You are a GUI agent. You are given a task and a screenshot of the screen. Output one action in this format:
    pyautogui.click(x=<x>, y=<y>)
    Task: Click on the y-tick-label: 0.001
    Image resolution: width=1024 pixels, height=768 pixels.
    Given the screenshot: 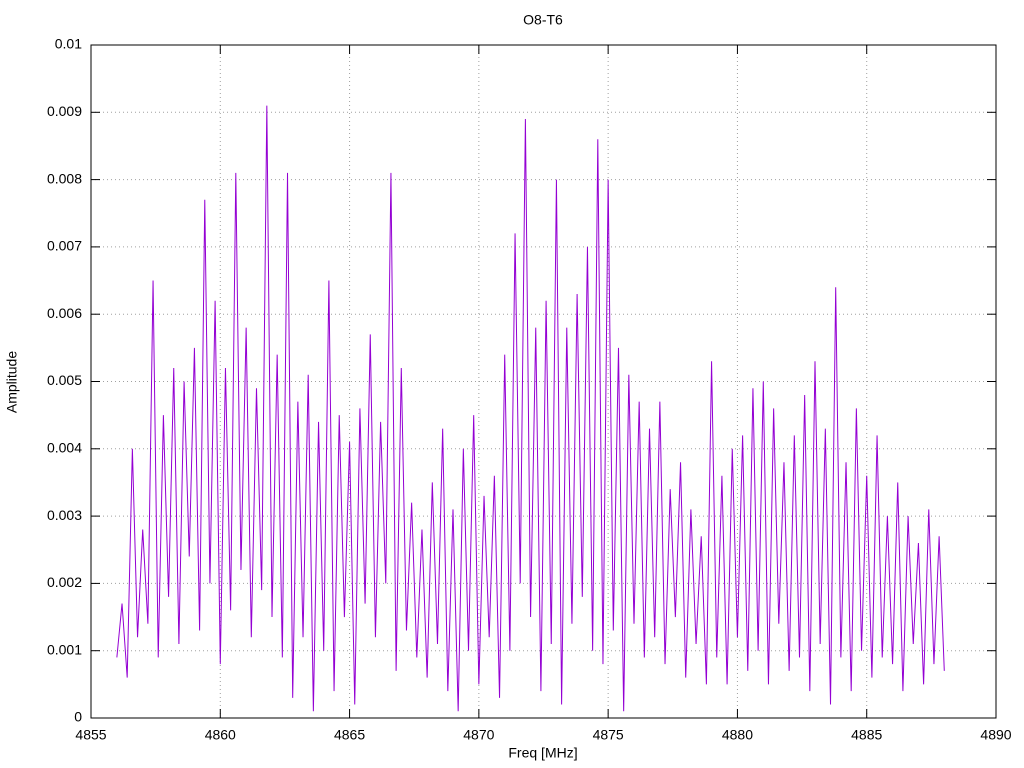 What is the action you would take?
    pyautogui.click(x=64, y=649)
    